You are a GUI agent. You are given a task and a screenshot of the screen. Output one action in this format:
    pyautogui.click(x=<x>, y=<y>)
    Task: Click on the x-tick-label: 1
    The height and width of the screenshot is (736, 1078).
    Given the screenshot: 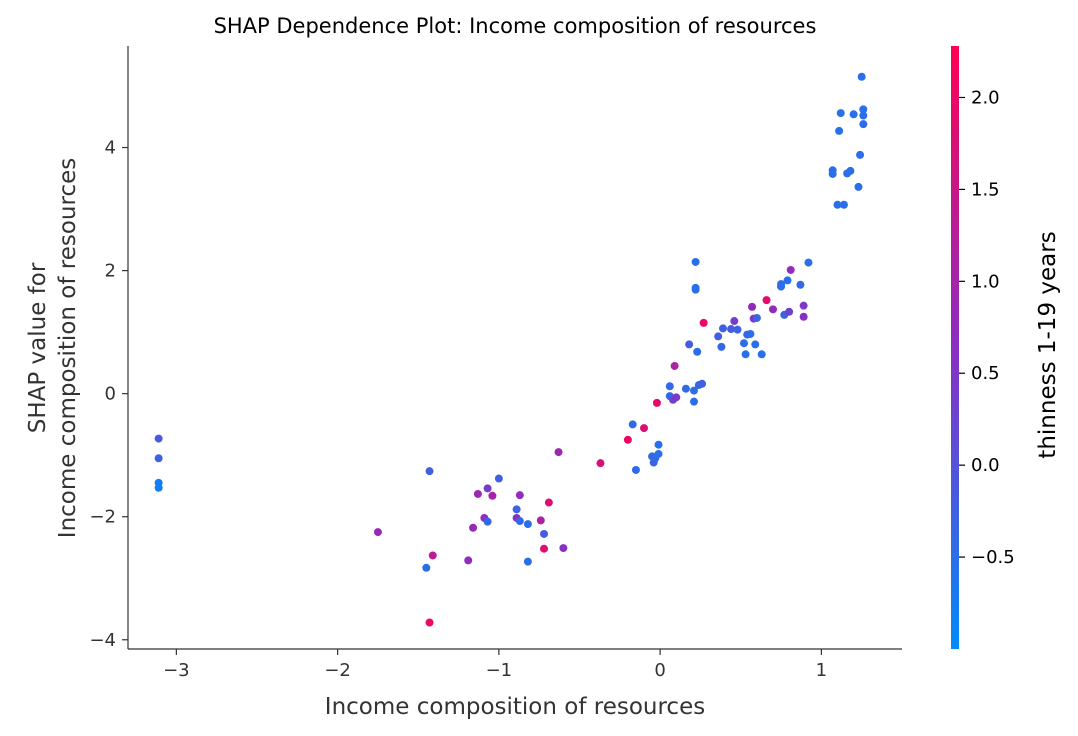 What is the action you would take?
    pyautogui.click(x=821, y=670)
    